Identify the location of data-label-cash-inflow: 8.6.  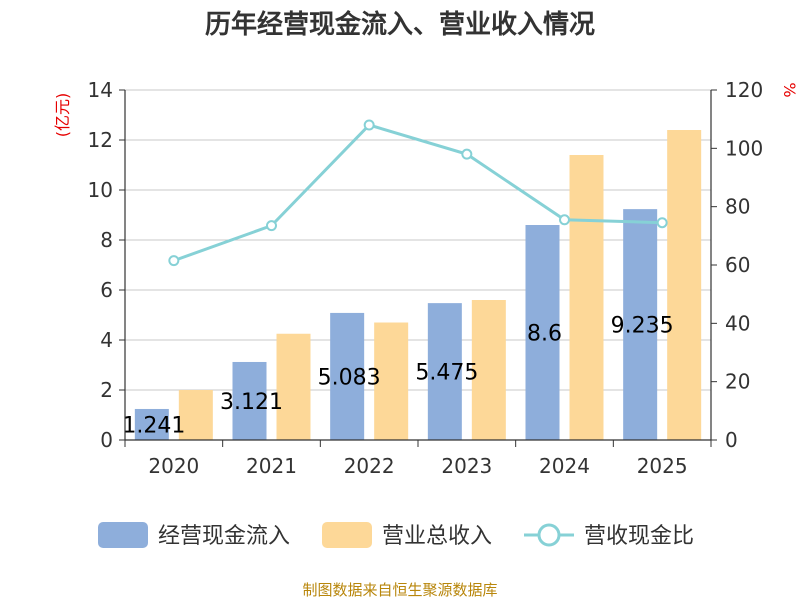
(544, 334).